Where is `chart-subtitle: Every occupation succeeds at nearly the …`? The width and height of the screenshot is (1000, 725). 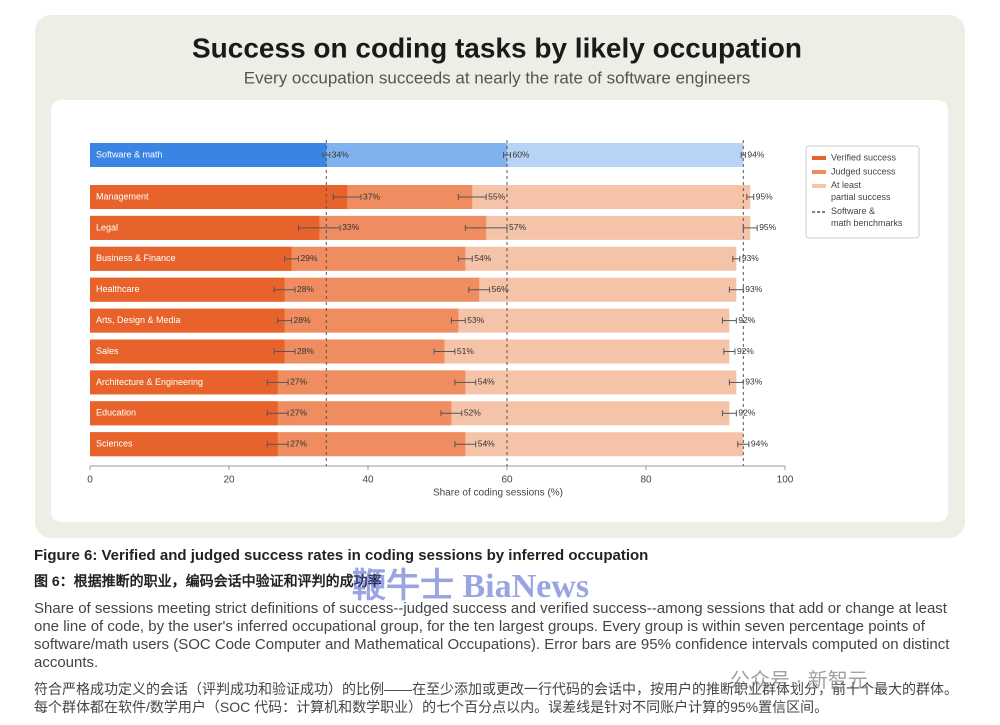 chart-subtitle: Every occupation succeeds at nearly the … is located at coordinates (497, 77).